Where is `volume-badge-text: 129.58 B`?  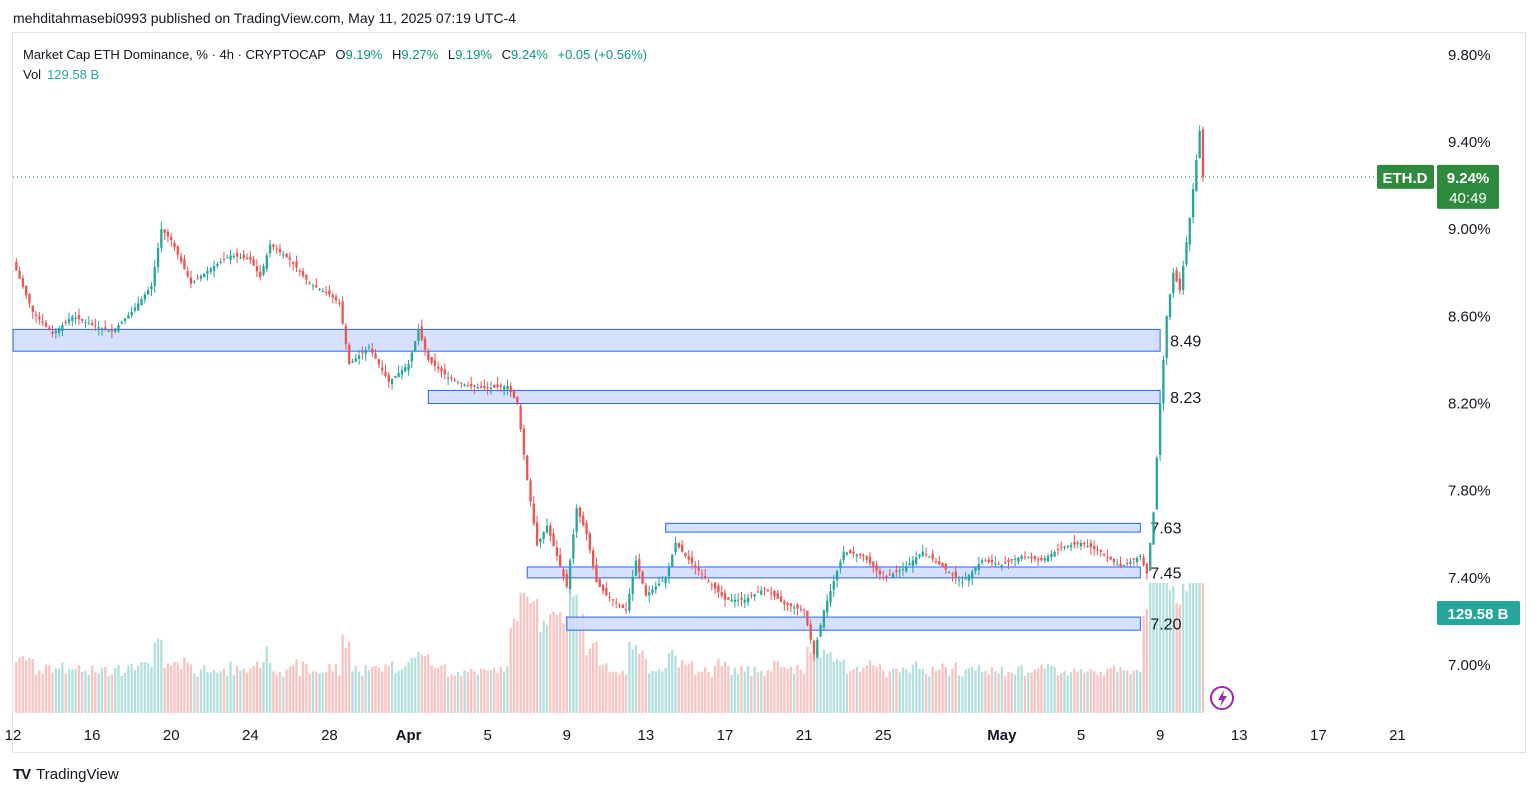 volume-badge-text: 129.58 B is located at coordinates (1478, 614).